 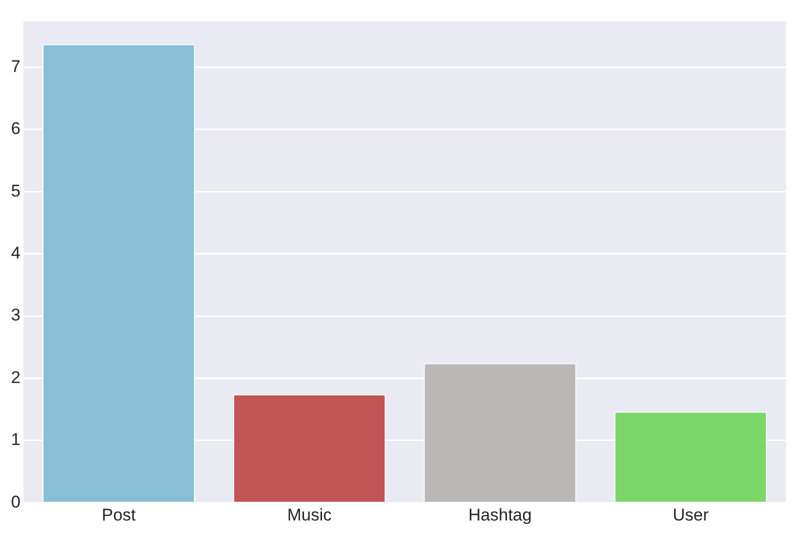 I want to click on y-tick-label: 6, so click(x=15, y=128).